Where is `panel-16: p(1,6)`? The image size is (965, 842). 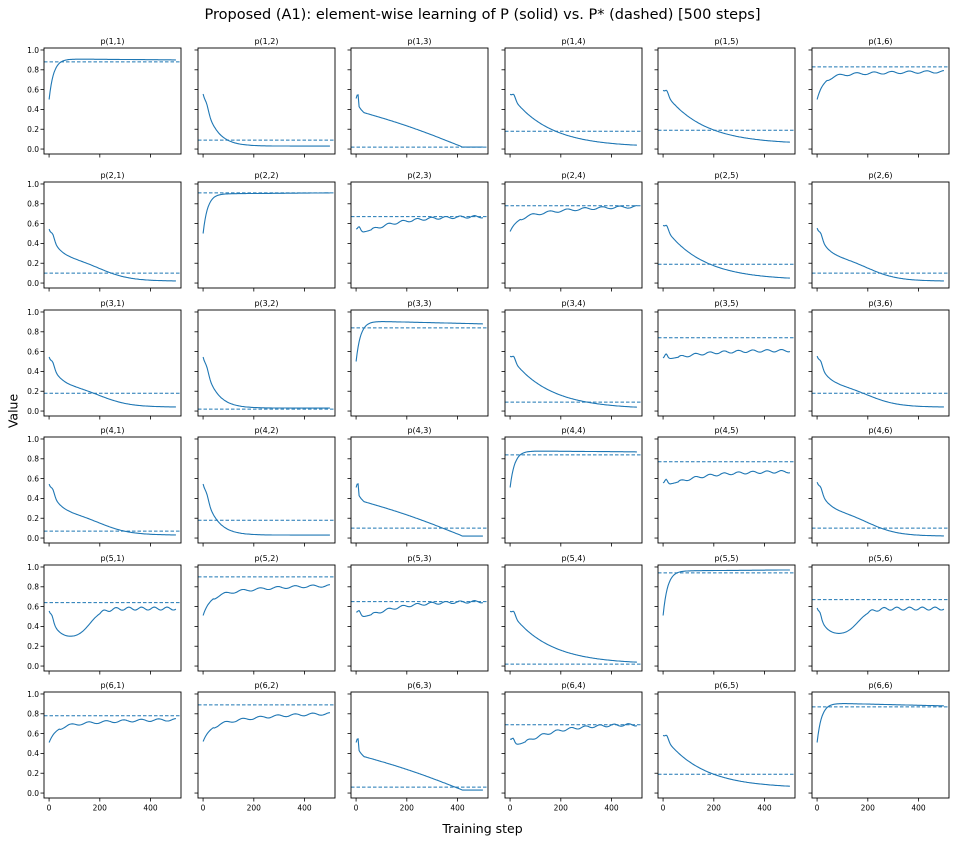
panel-16: p(1,6) is located at coordinates (879, 97).